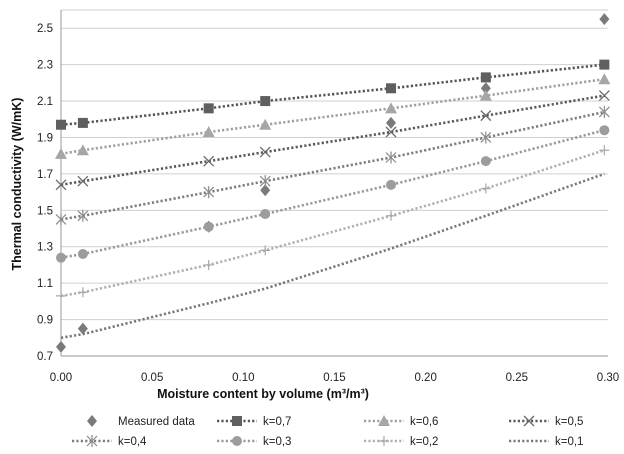 The width and height of the screenshot is (624, 454). What do you see at coordinates (45, 175) in the screenshot?
I see `y-tick-label: 1.7` at bounding box center [45, 175].